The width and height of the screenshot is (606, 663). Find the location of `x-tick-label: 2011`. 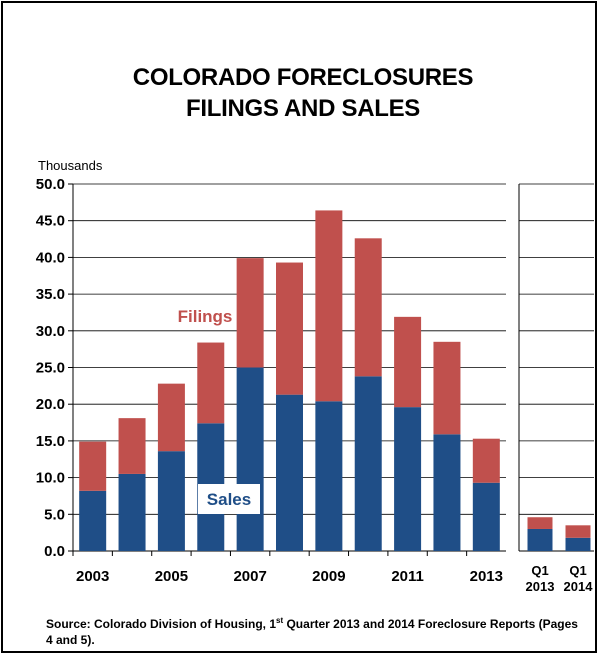

x-tick-label: 2011 is located at coordinates (407, 576).